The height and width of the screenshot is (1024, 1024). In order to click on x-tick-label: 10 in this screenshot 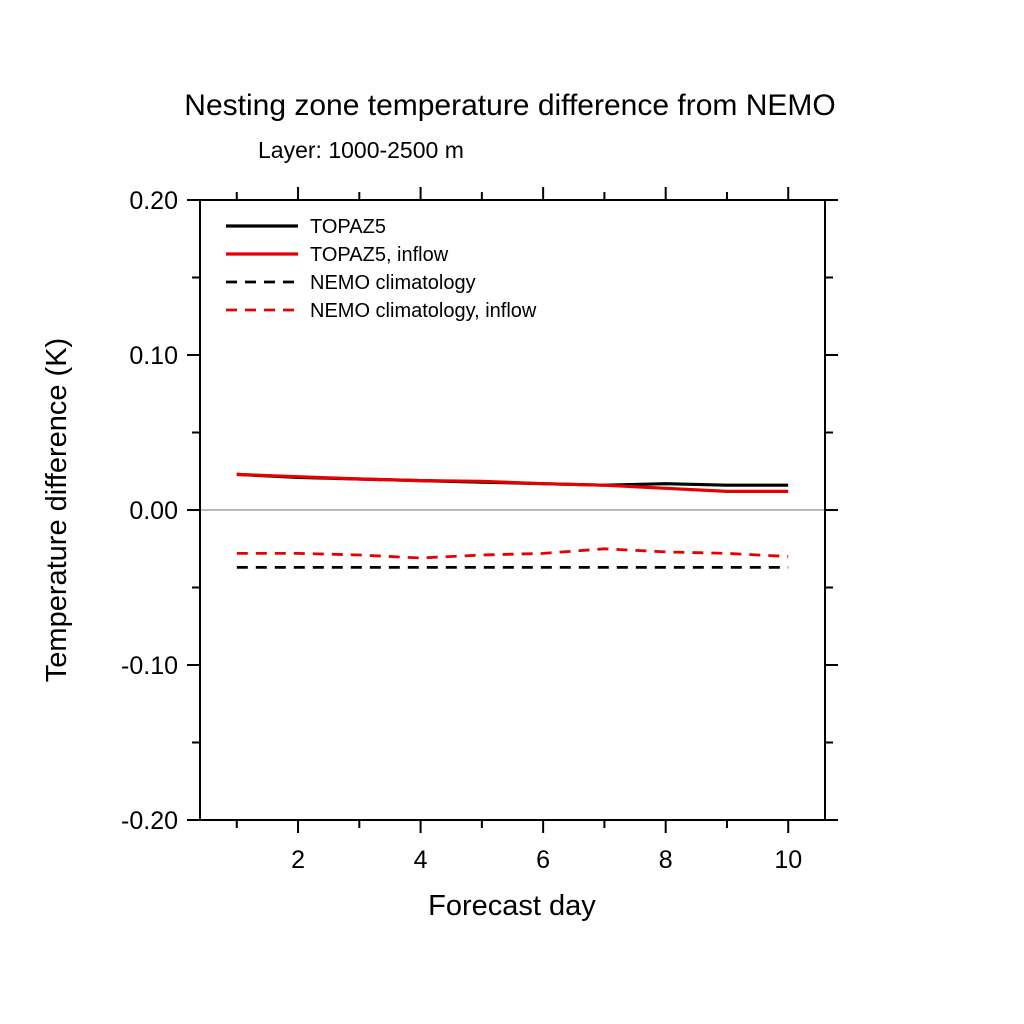, I will do `click(788, 860)`.